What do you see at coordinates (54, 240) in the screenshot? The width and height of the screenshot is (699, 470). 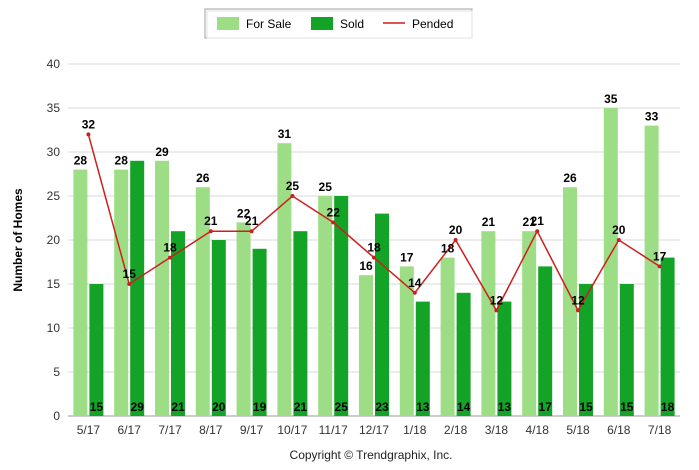 I see `y-tick-label: 20` at bounding box center [54, 240].